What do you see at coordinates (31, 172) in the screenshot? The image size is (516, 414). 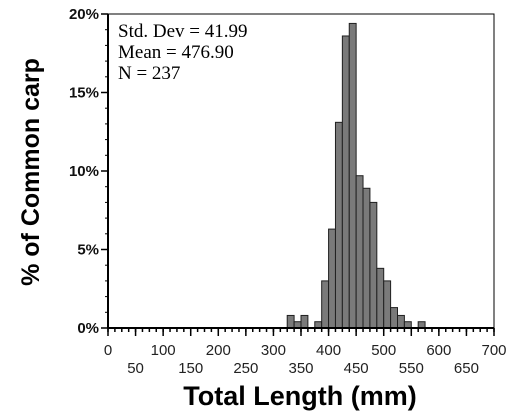 I see `y-axis-title: % of Common carp` at bounding box center [31, 172].